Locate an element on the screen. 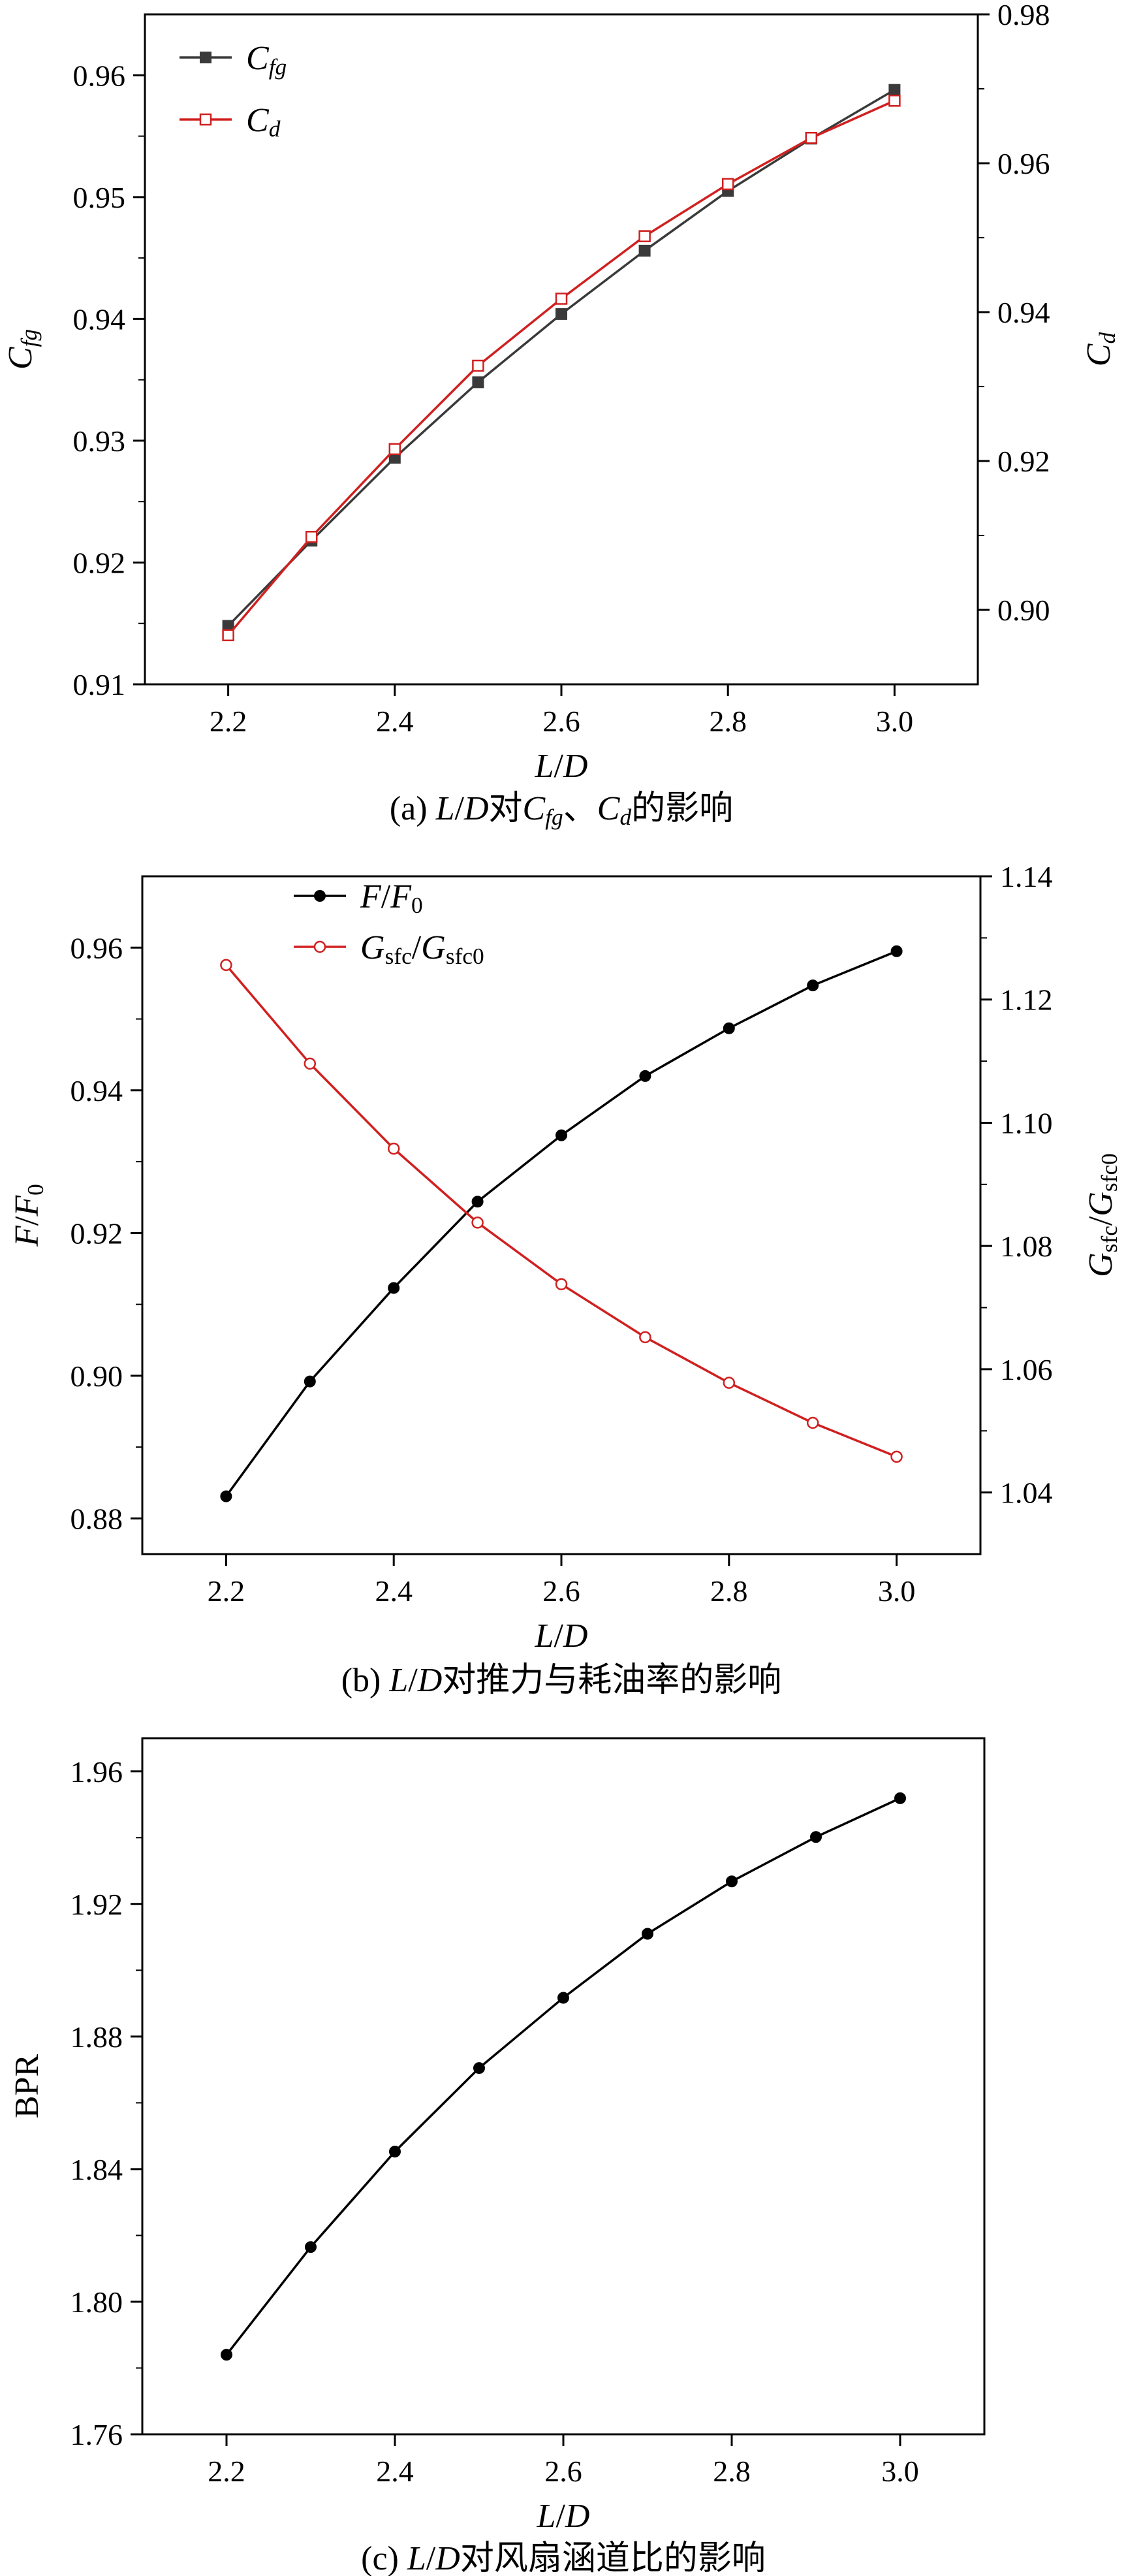 The height and width of the screenshot is (2576, 1126). y-right-tick-label: 0.94 is located at coordinates (1024, 313).